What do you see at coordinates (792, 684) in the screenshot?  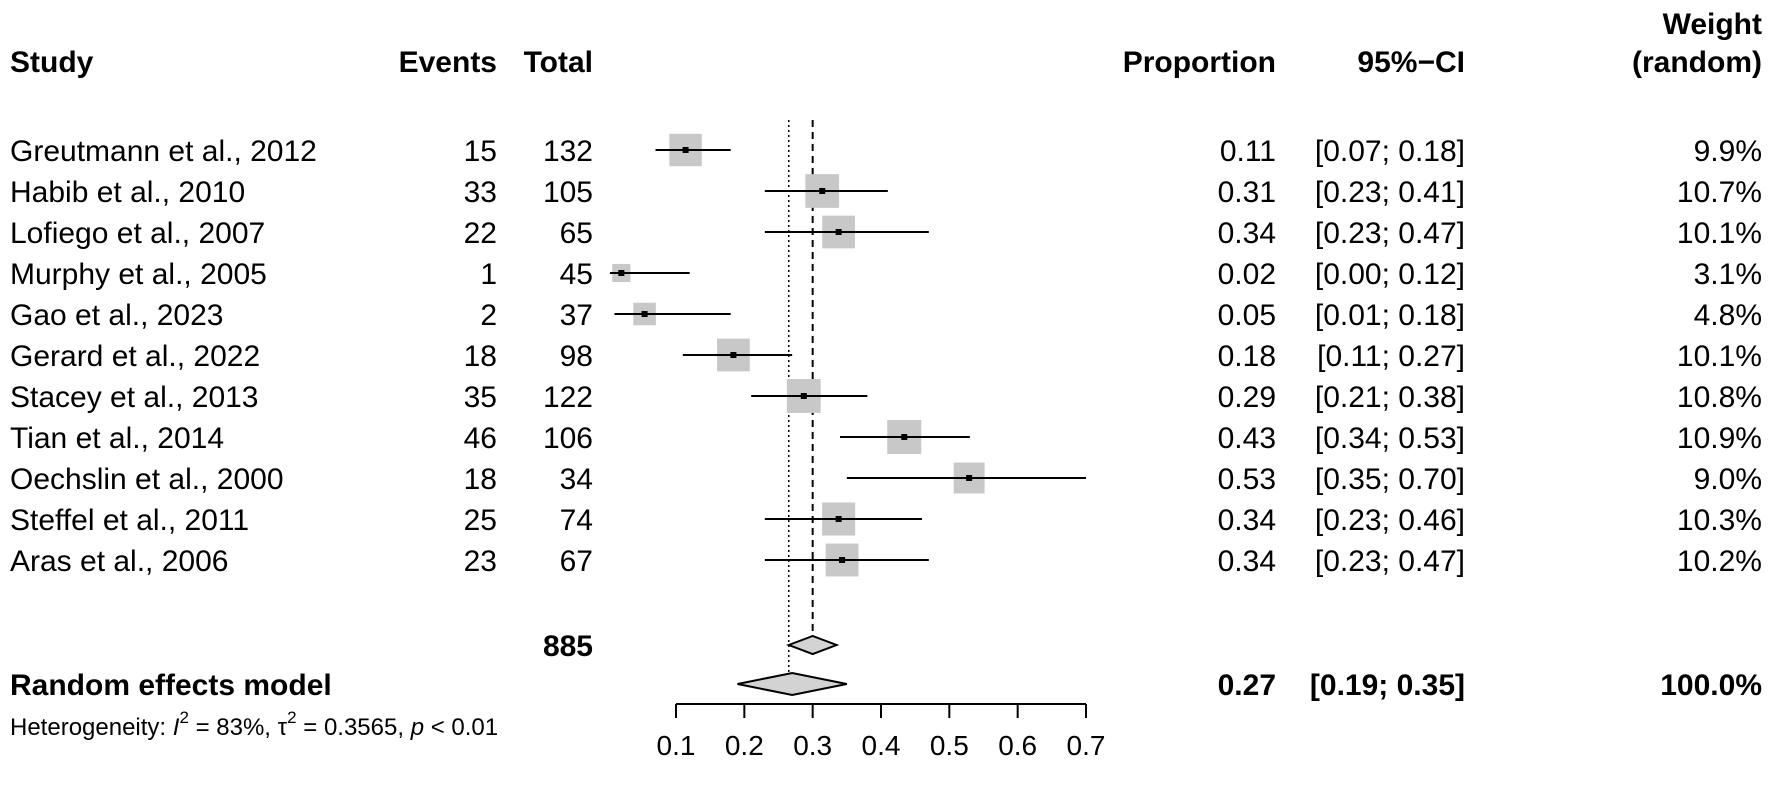 I see `random-effects-diamond` at bounding box center [792, 684].